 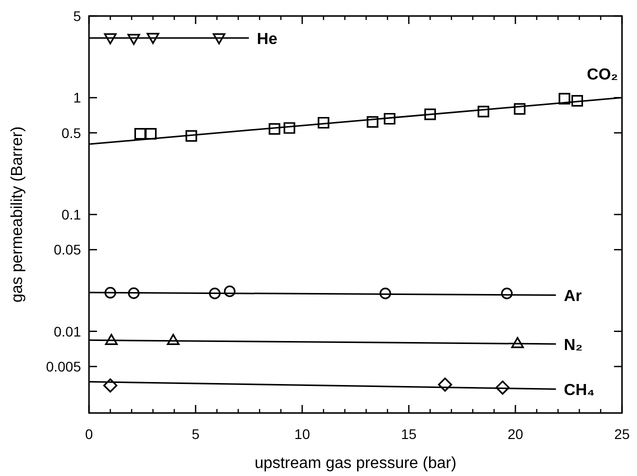 What do you see at coordinates (573, 345) in the screenshot?
I see `text: N₂` at bounding box center [573, 345].